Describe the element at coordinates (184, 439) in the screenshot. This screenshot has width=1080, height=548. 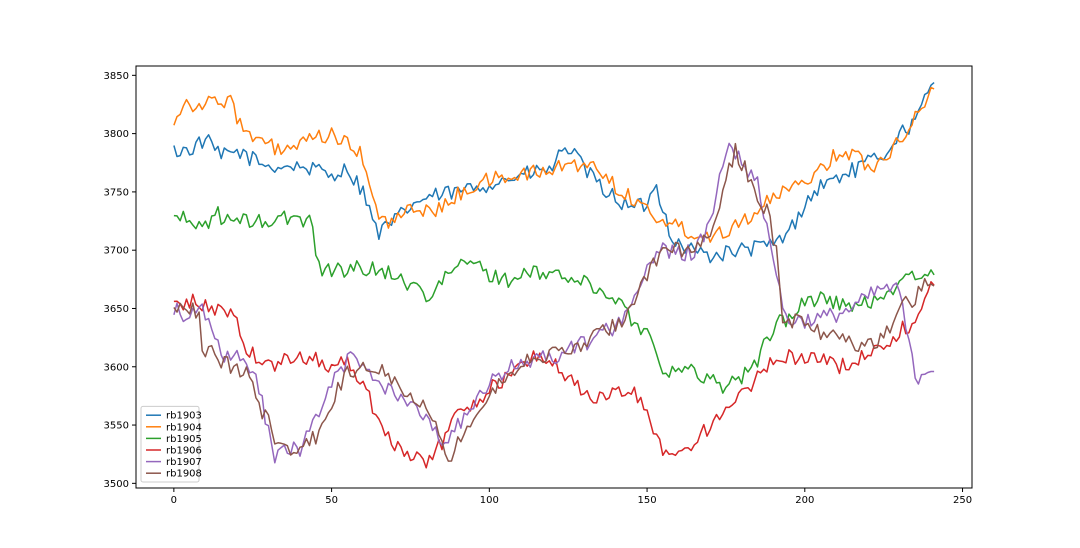
I see `legend-label-rb1905: rb1905` at that location.